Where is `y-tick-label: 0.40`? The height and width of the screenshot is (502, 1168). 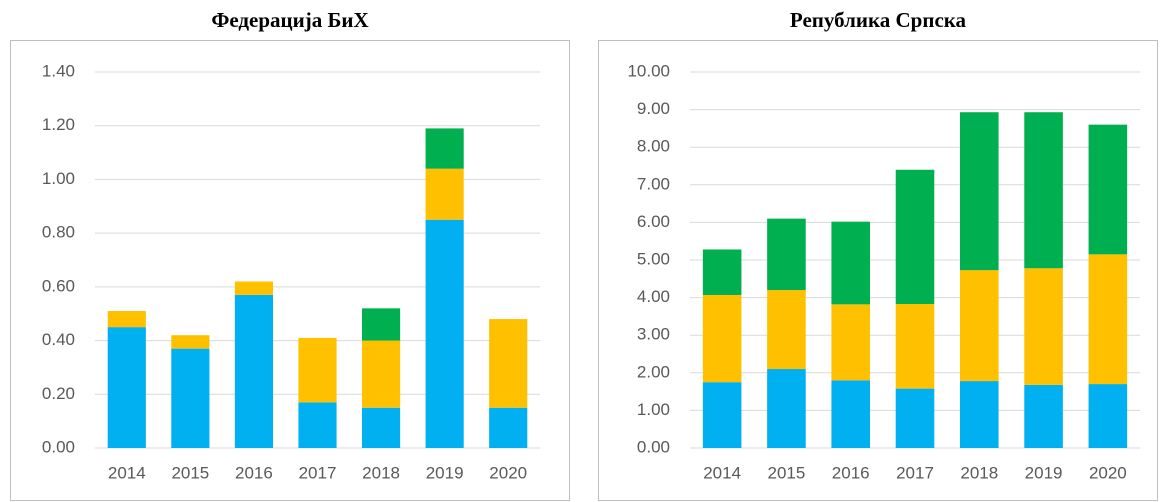
y-tick-label: 0.40 is located at coordinates (58, 339).